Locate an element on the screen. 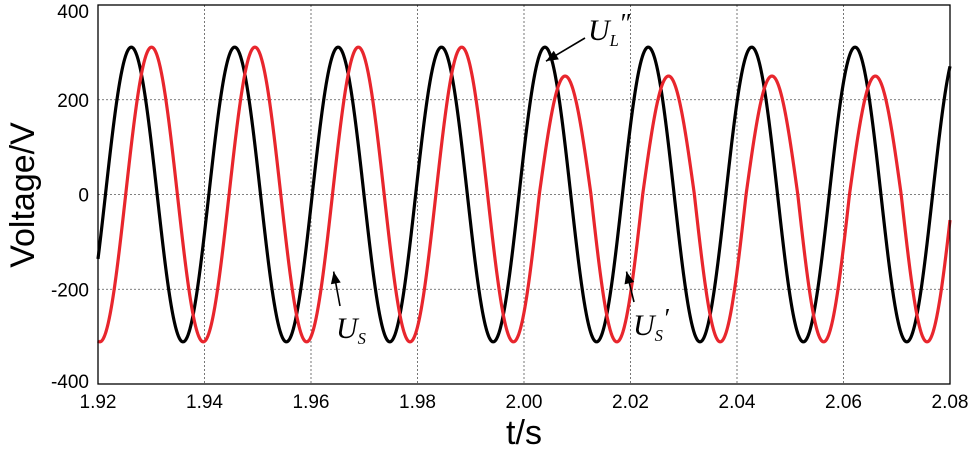 The width and height of the screenshot is (971, 450). x-tick-label: 1.94 is located at coordinates (204, 402).